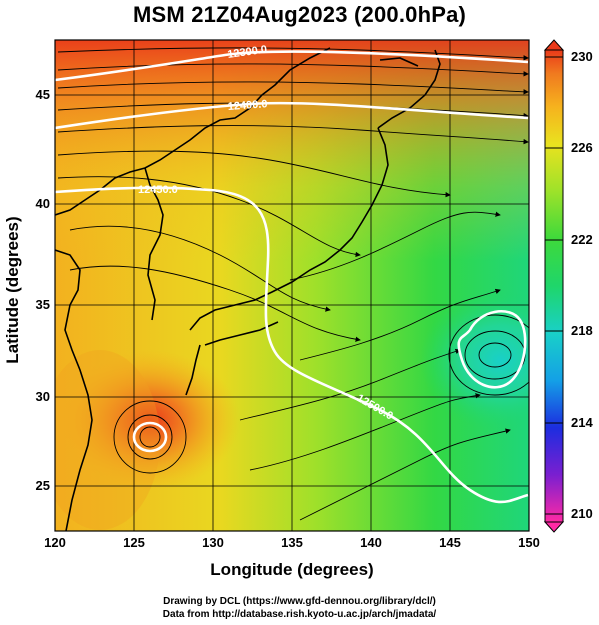  I want to click on map-title: MSM 21Z04Aug2023 (200.0hPa), so click(299, 14).